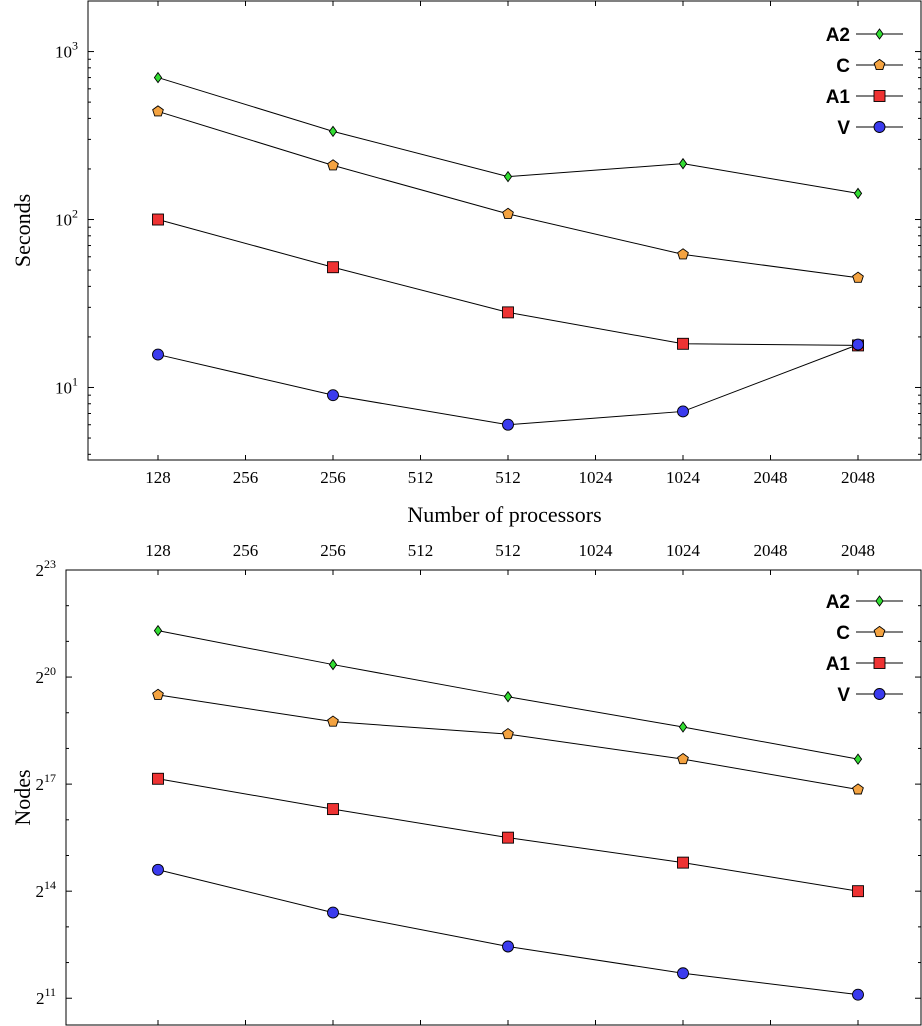 The width and height of the screenshot is (922, 1026). What do you see at coordinates (75, 381) in the screenshot?
I see `y-tick-label-exp: 1` at bounding box center [75, 381].